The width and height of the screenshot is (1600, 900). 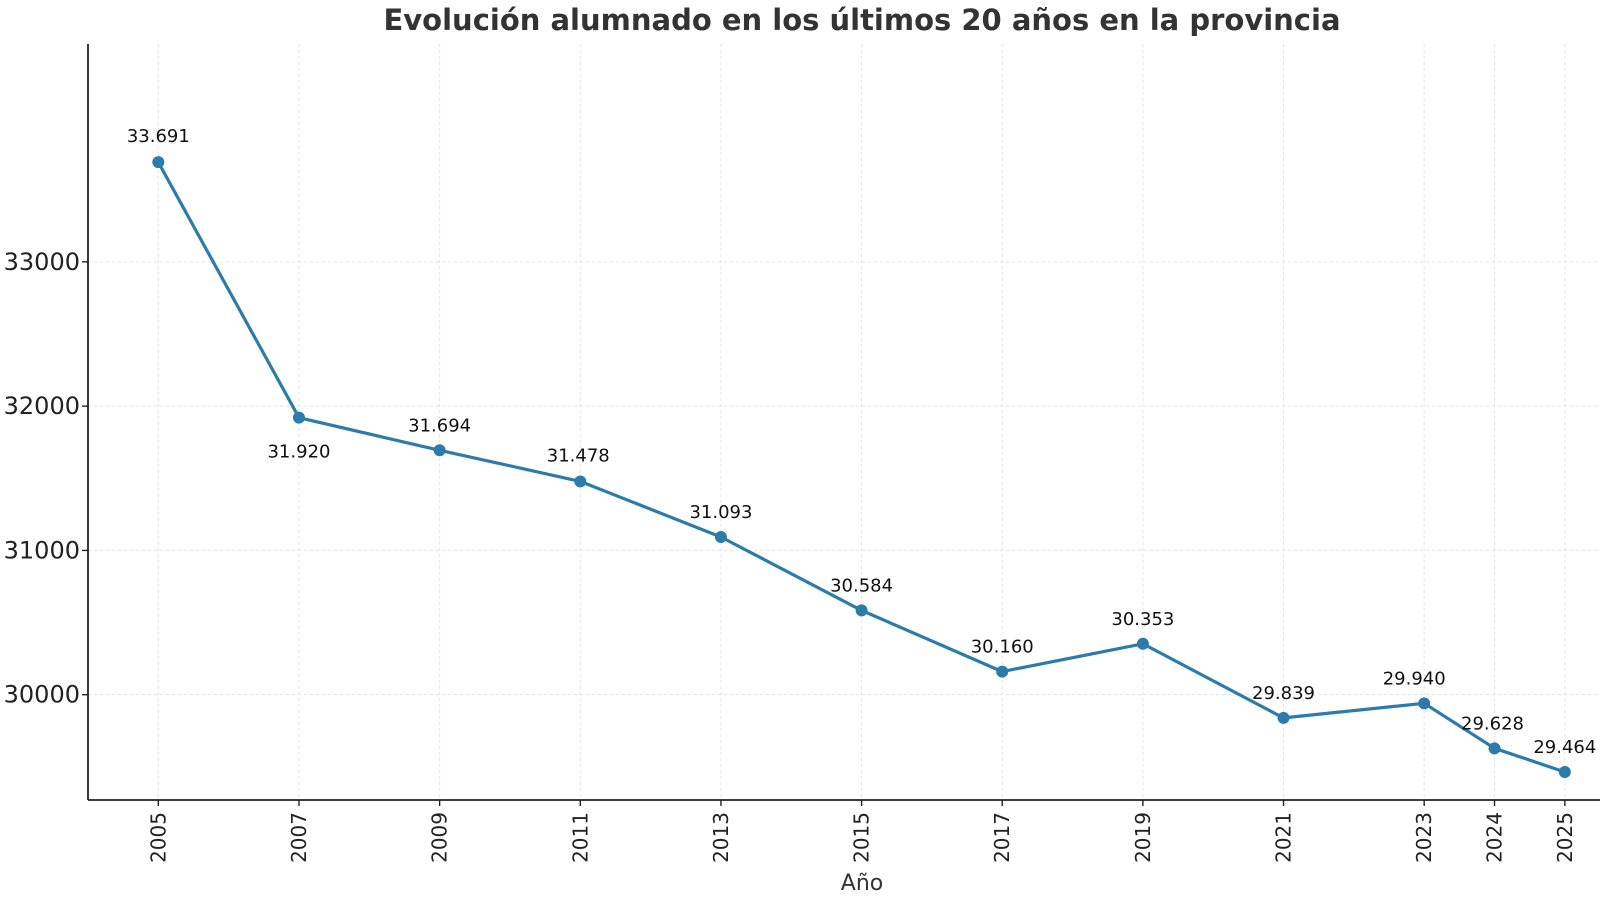 I want to click on x-tick-label: 2011, so click(x=580, y=837).